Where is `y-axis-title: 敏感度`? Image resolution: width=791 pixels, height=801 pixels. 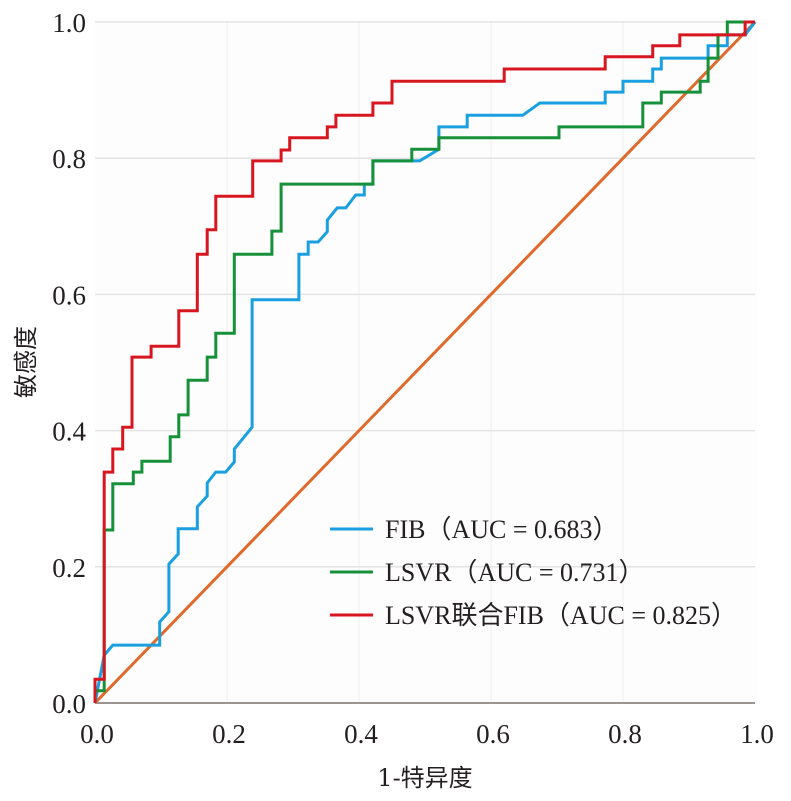
y-axis-title: 敏感度 is located at coordinates (26, 362).